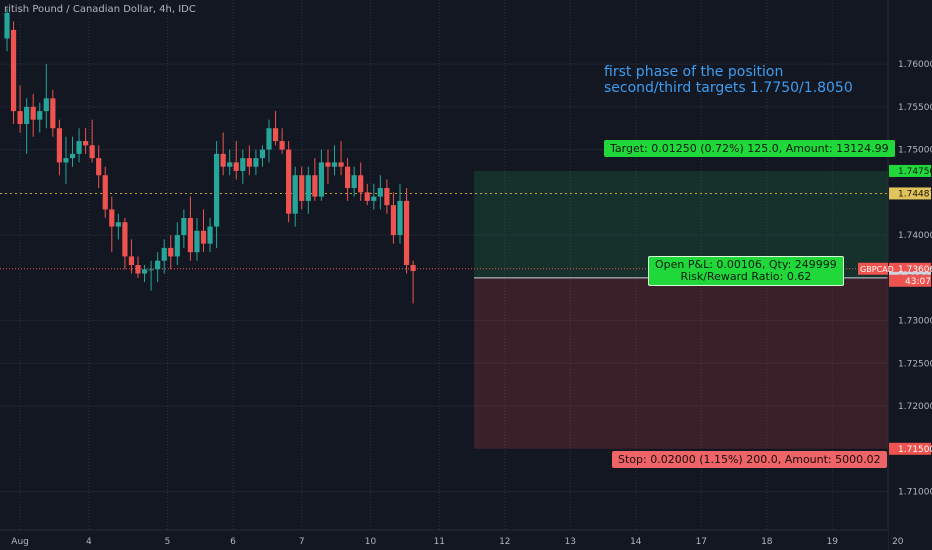 The width and height of the screenshot is (932, 550). What do you see at coordinates (915, 194) in the screenshot?
I see `hline-price-tag: 1.74487` at bounding box center [915, 194].